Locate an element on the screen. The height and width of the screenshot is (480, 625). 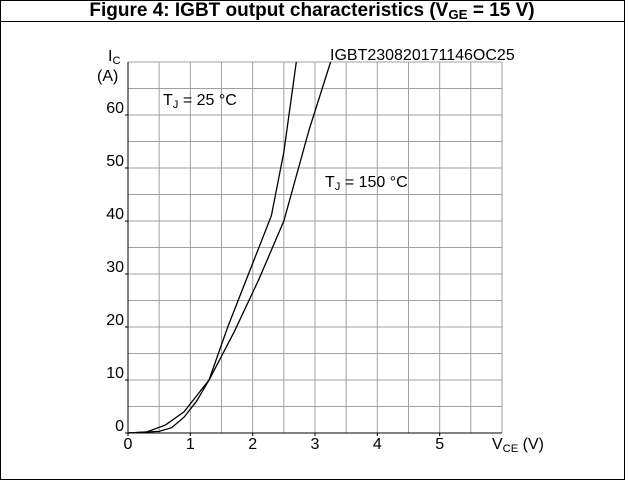
x-tick-label: 4 is located at coordinates (377, 444).